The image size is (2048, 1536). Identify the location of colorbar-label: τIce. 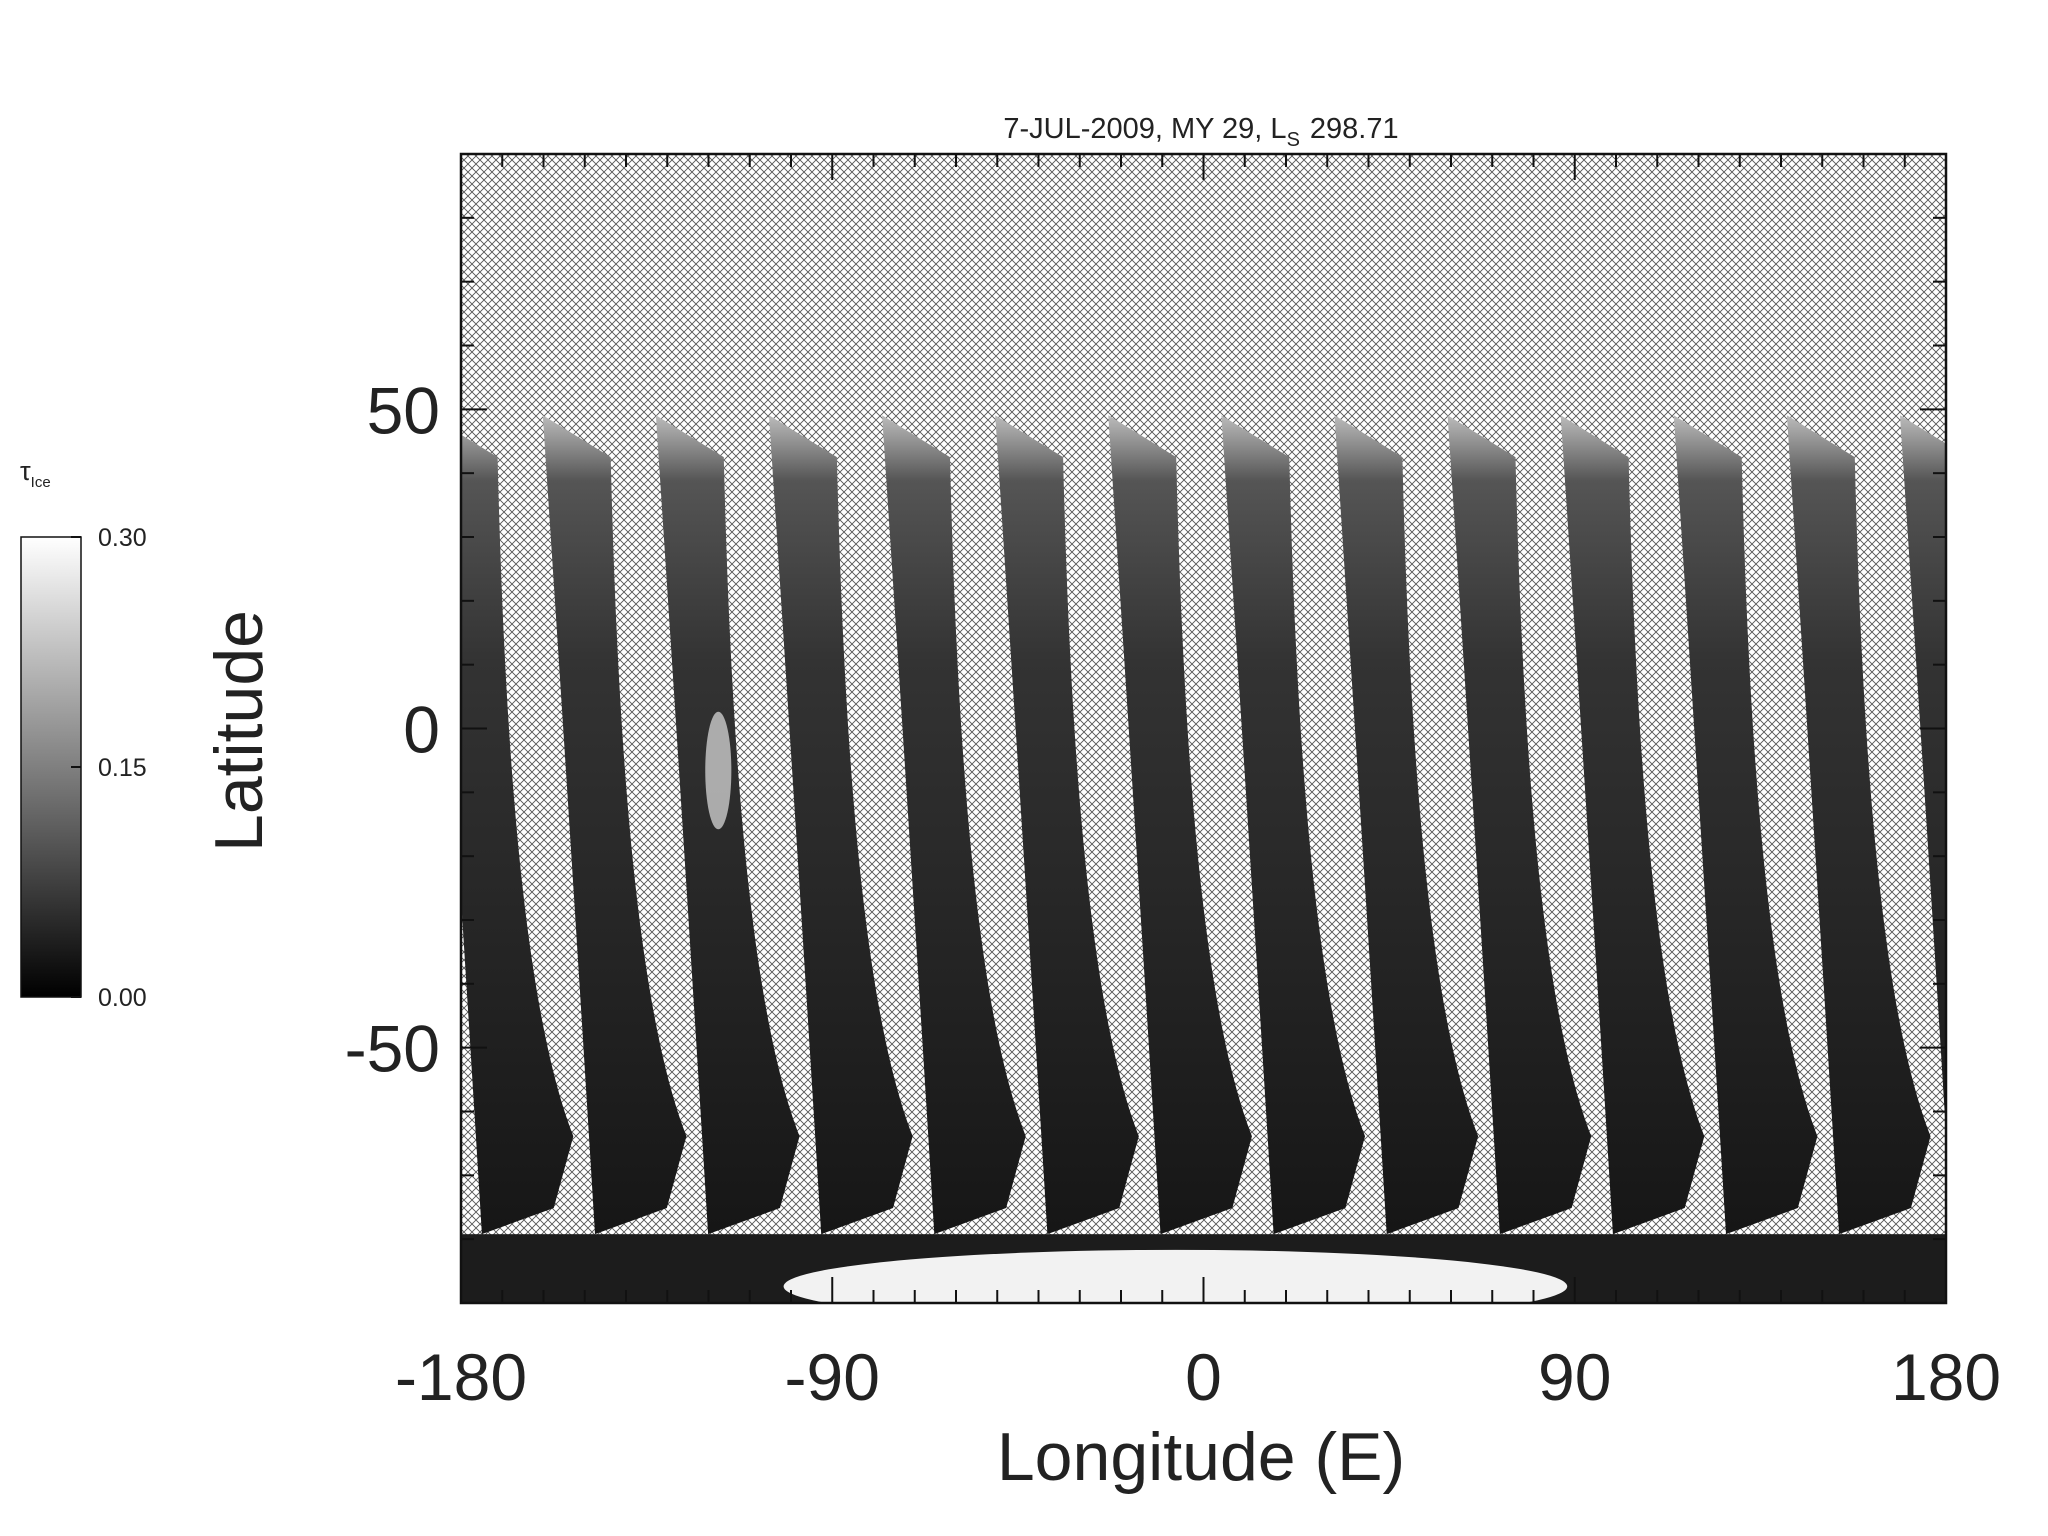
(35, 473).